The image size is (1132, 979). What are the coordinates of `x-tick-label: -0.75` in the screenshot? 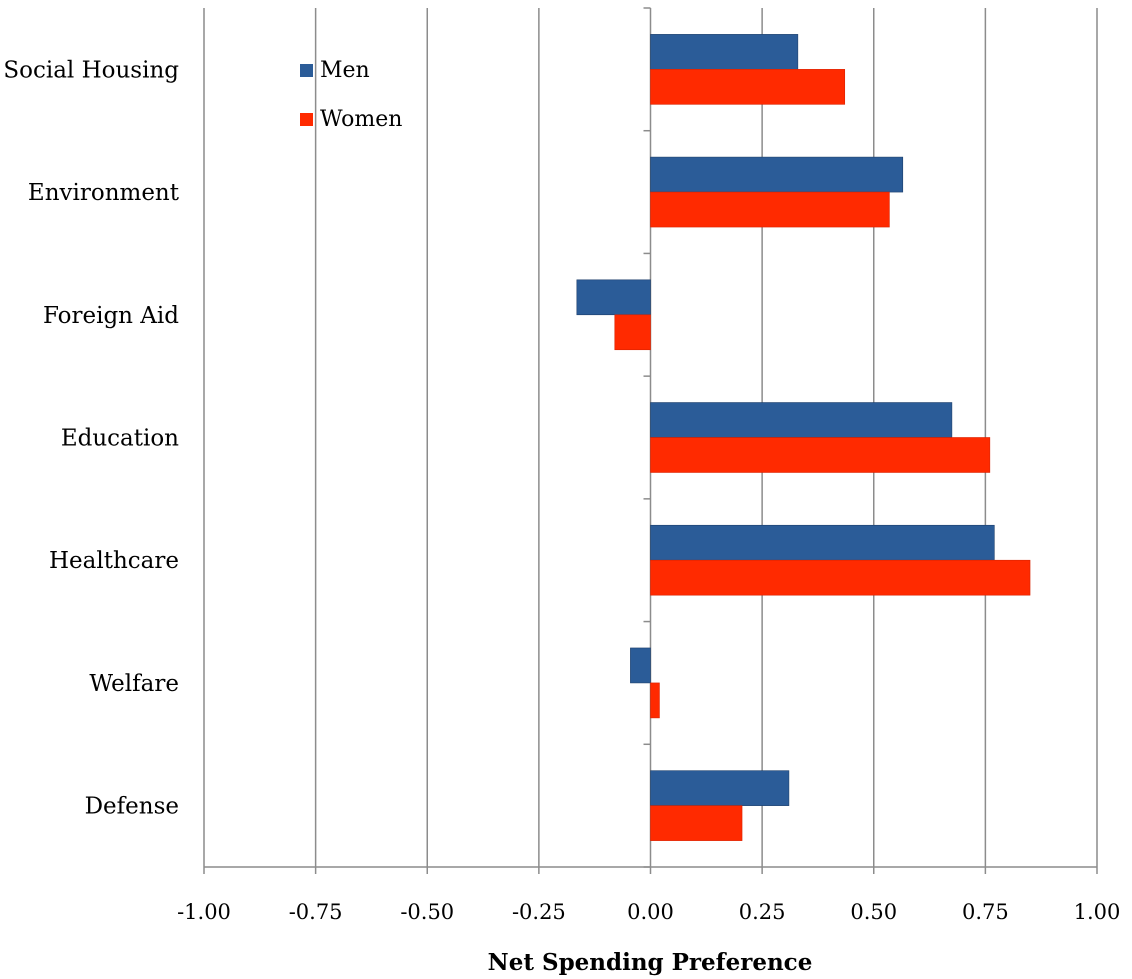 It's located at (316, 912).